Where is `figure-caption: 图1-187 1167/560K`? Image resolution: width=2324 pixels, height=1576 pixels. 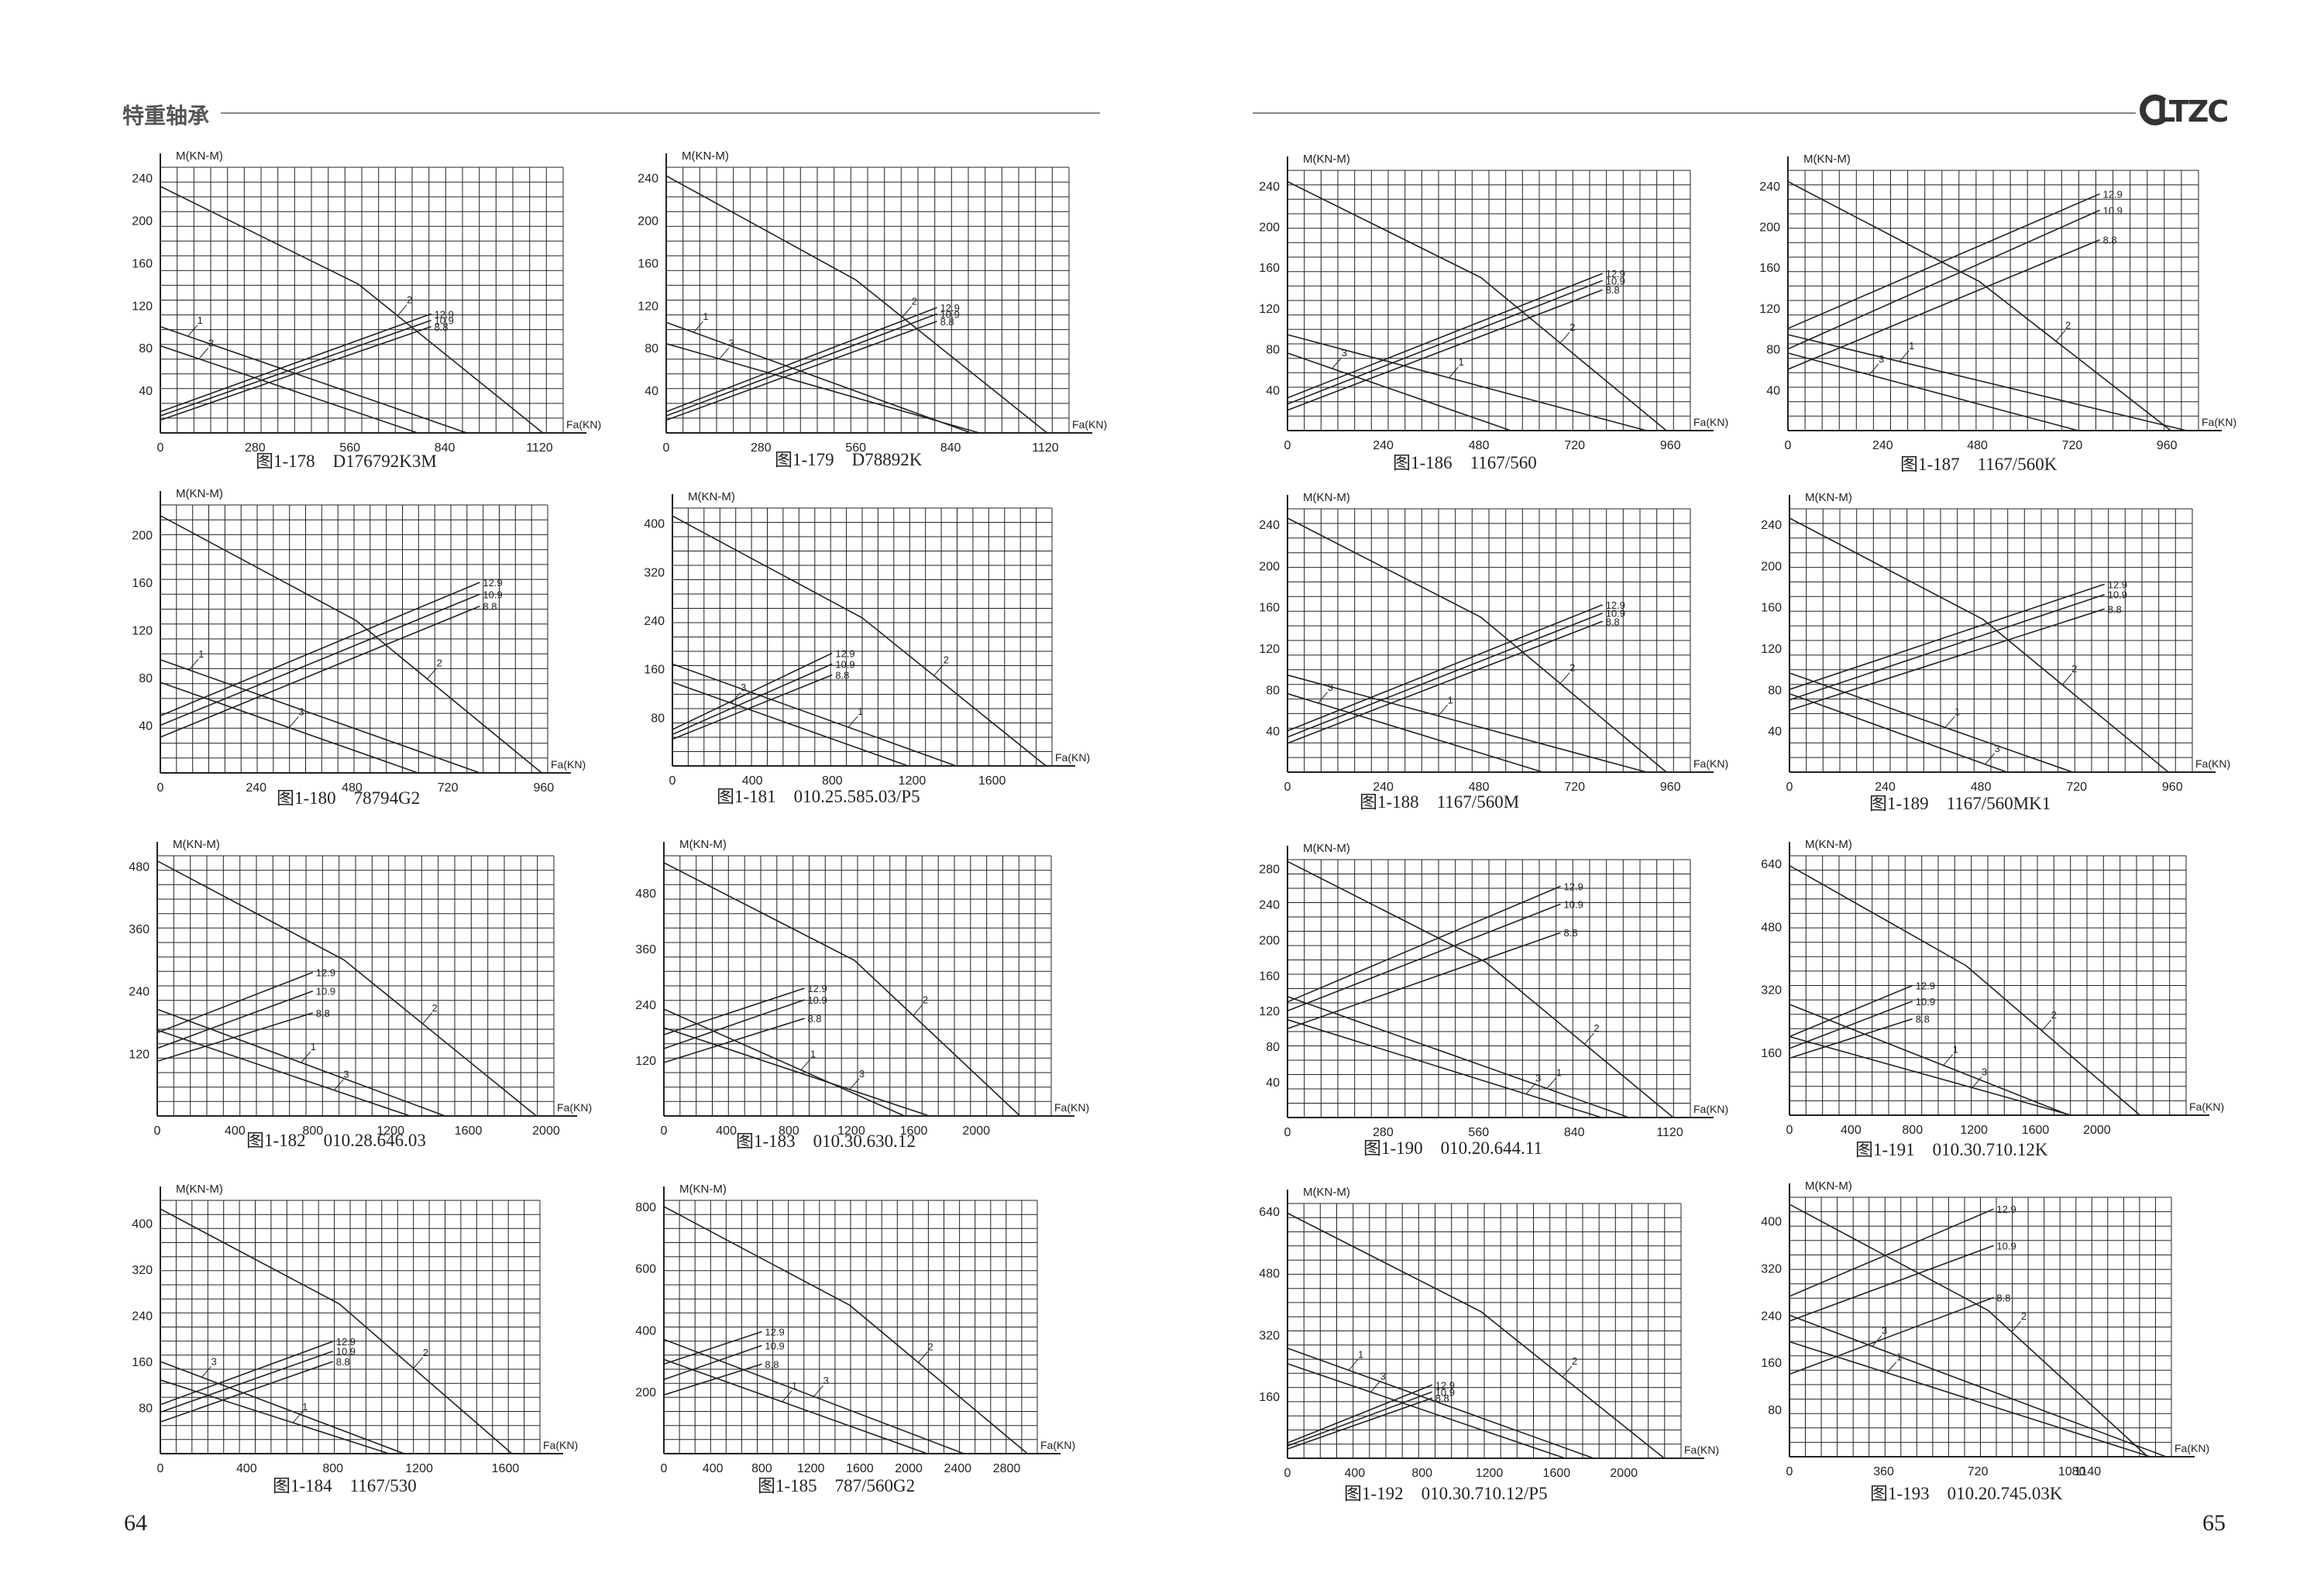
figure-caption: 图1-187 1167/560K is located at coordinates (1979, 464).